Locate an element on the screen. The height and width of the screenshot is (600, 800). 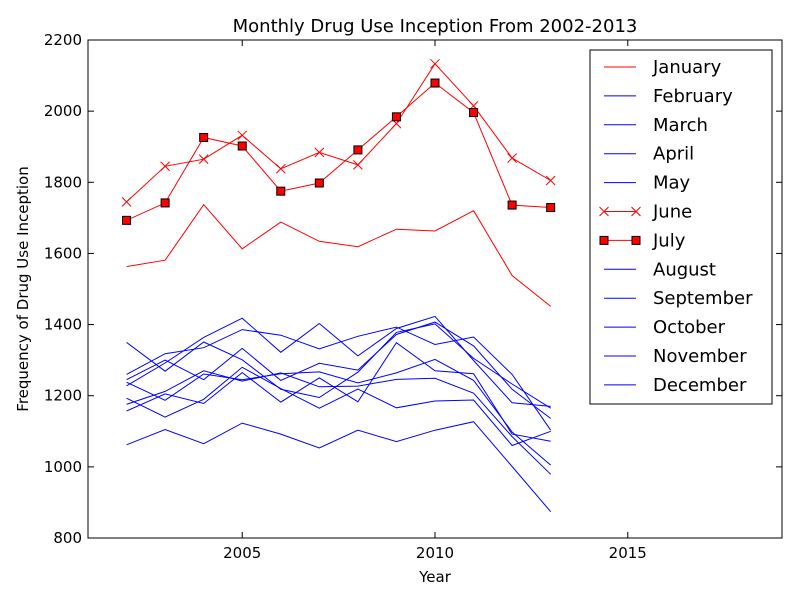
series-may is located at coordinates (338, 366).